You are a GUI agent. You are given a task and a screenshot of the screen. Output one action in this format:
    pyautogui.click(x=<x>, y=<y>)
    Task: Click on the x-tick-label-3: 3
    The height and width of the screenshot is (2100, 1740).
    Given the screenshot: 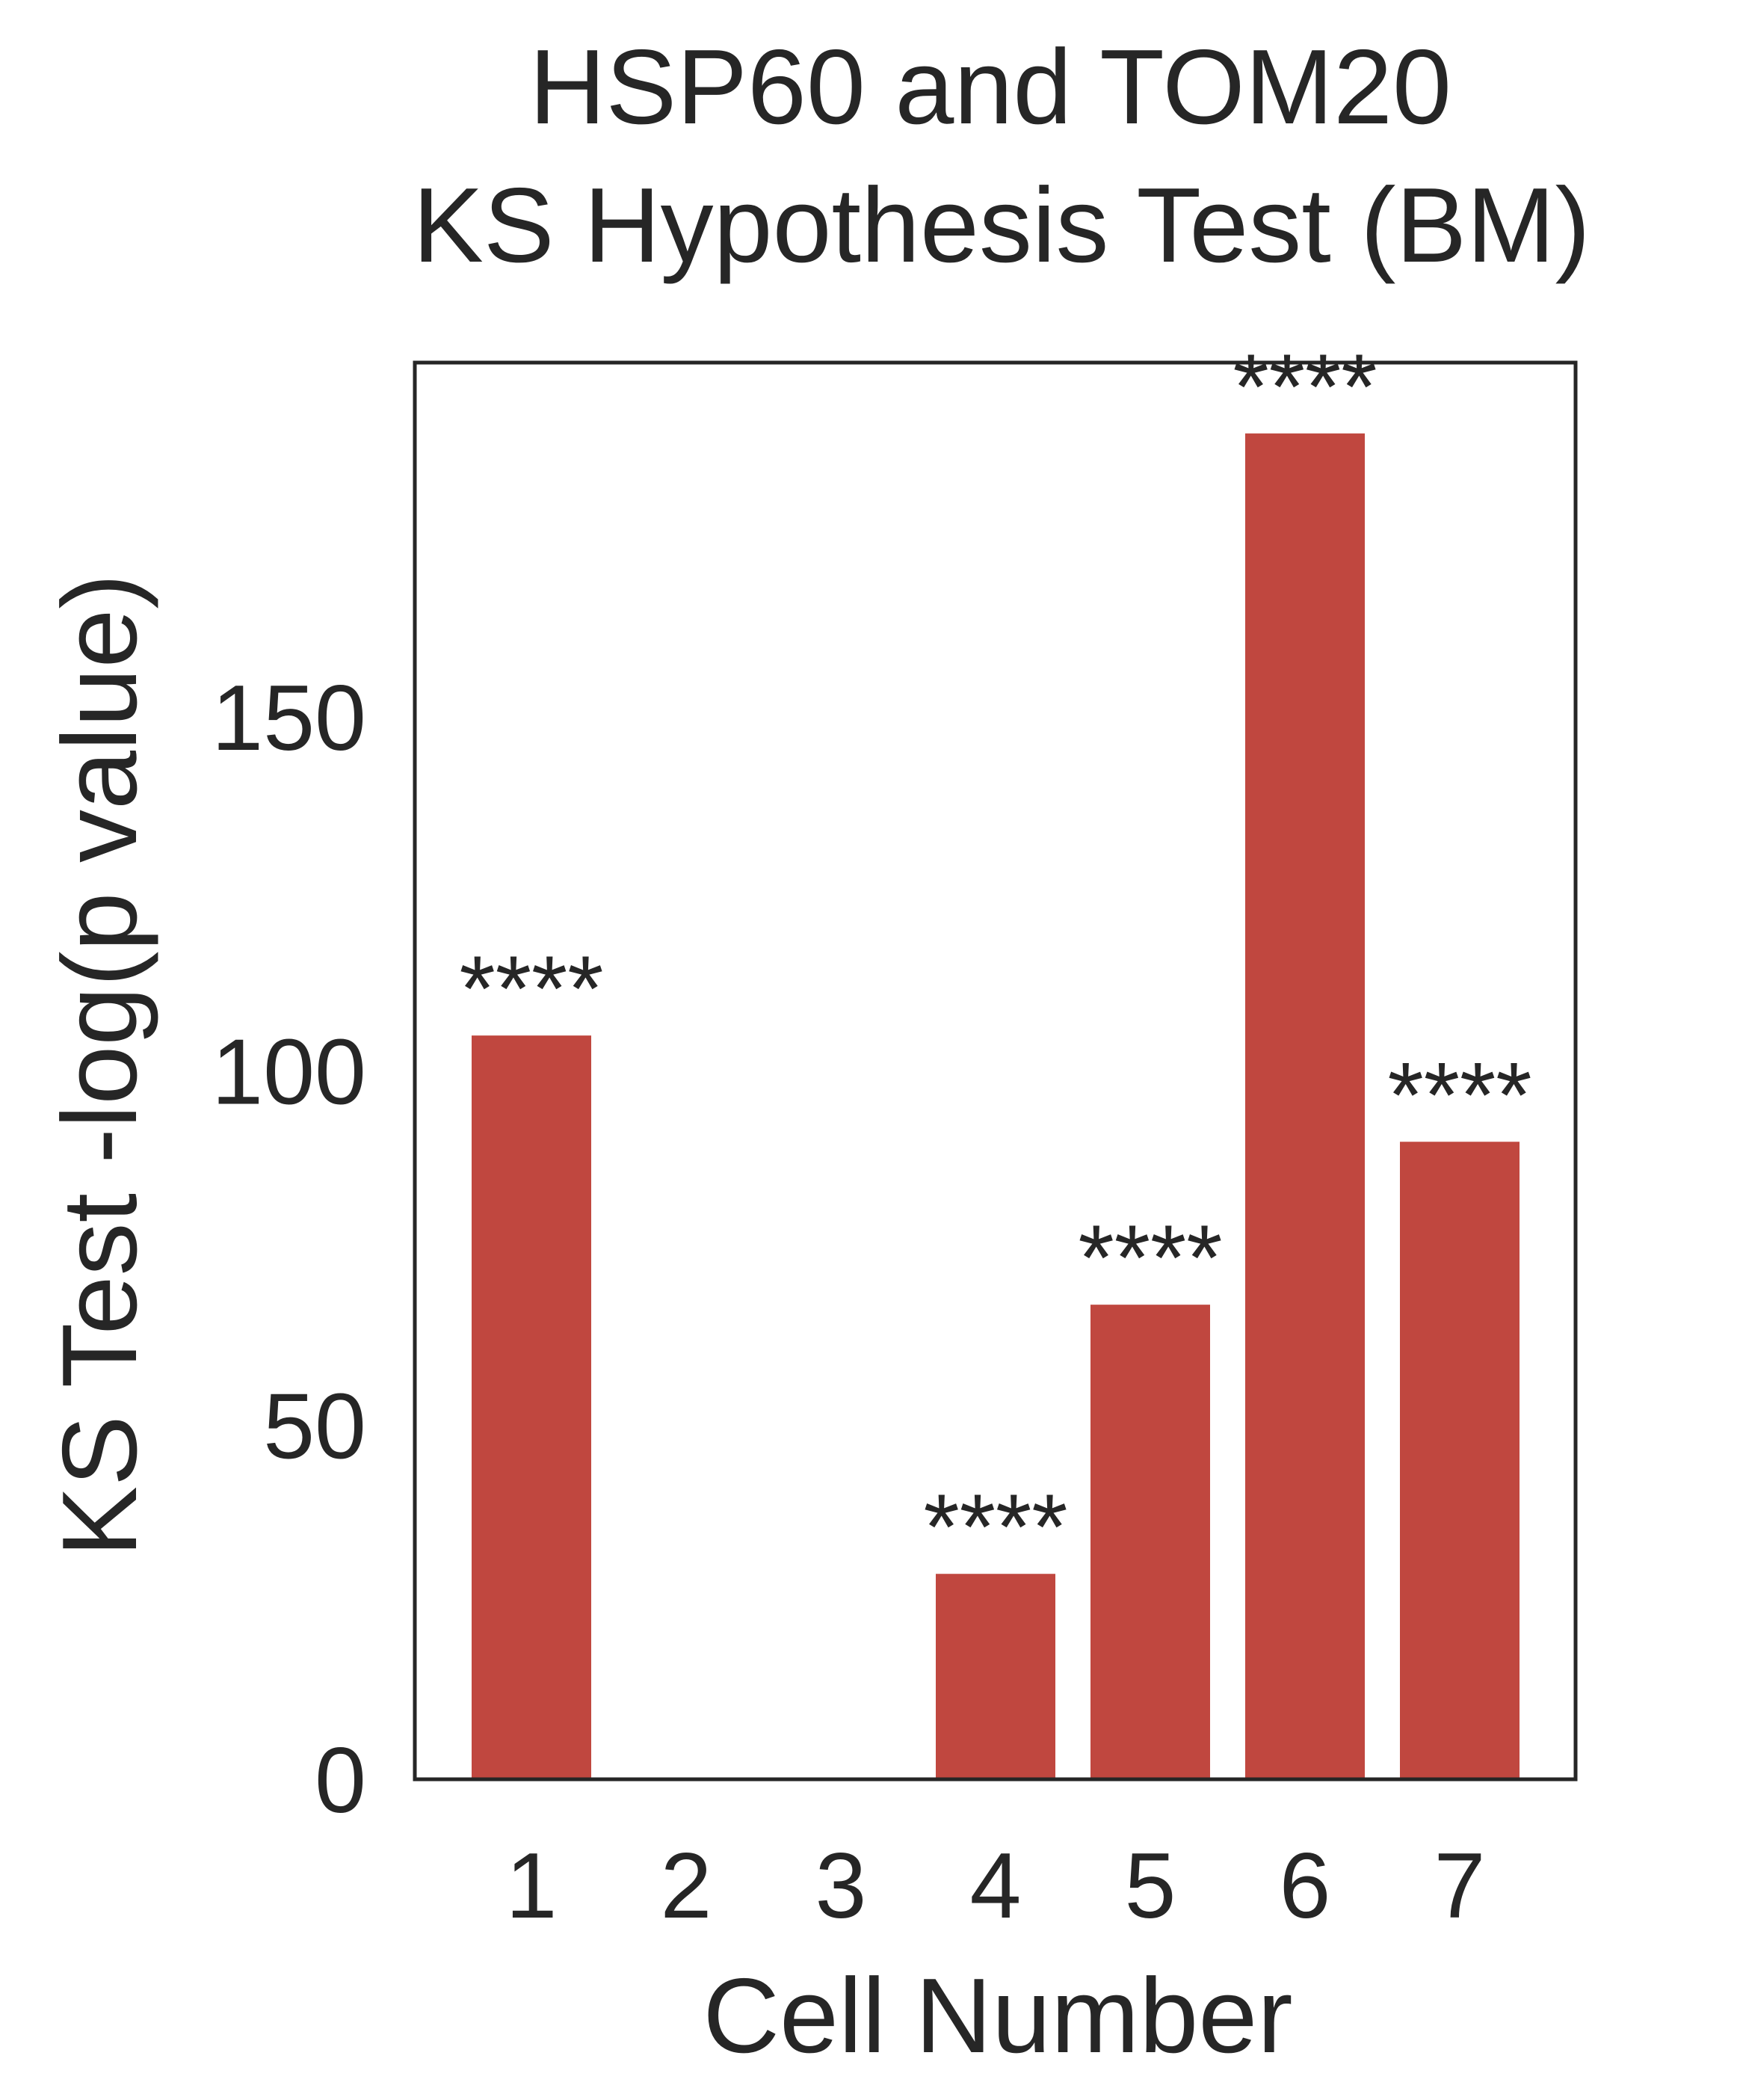 What is the action you would take?
    pyautogui.click(x=841, y=1886)
    